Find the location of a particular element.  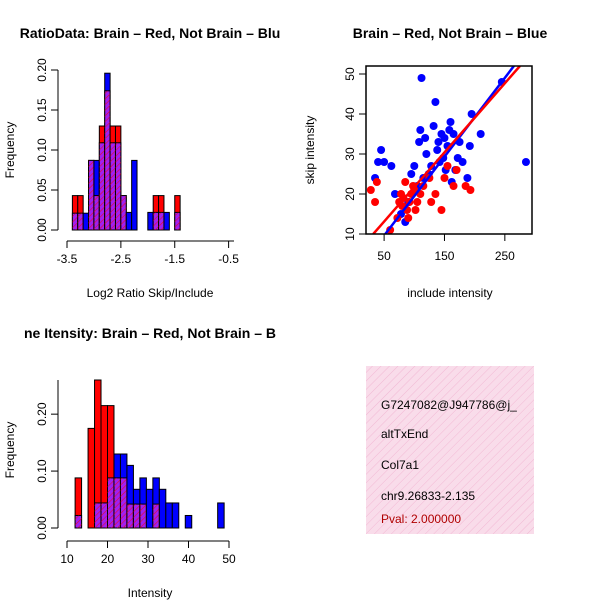

scatter-ytick-label: 40 is located at coordinates (350, 114).